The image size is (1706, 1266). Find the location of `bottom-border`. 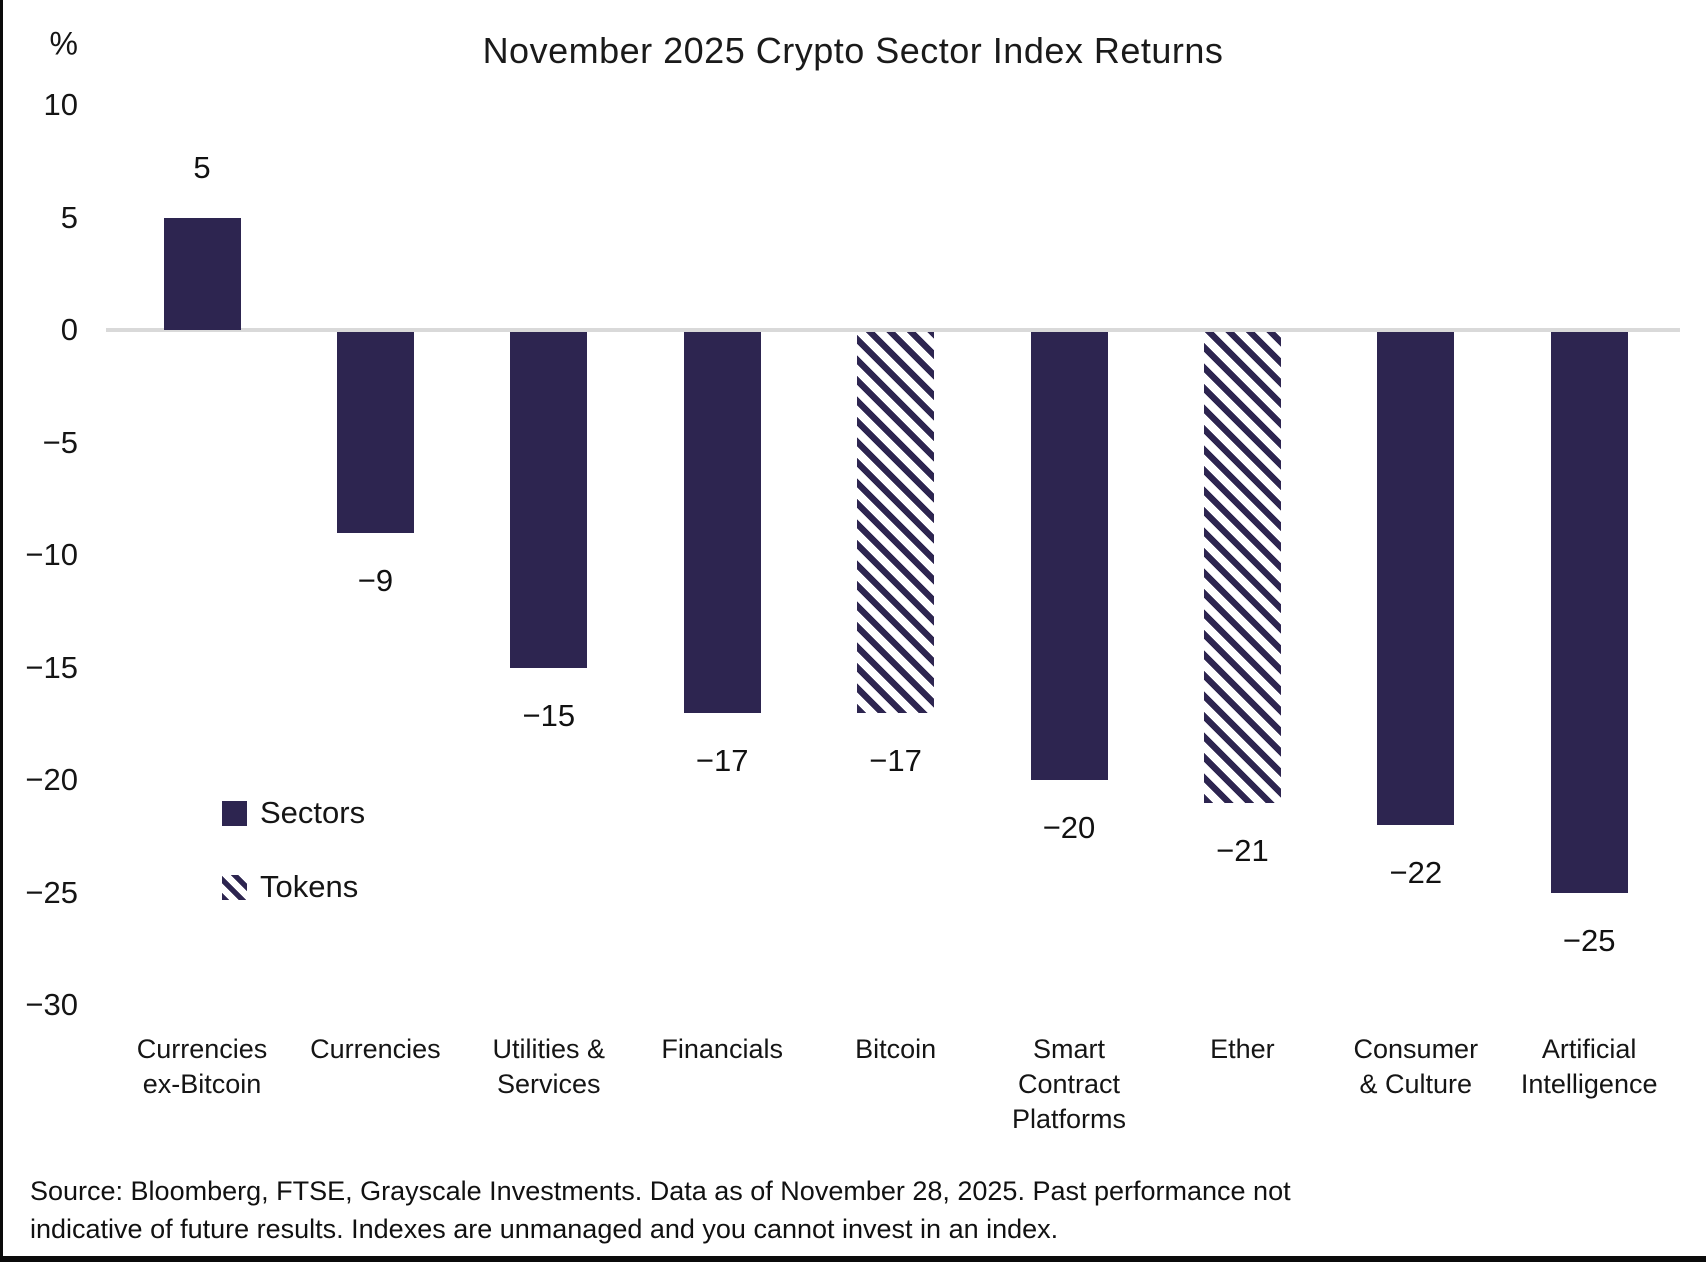

bottom-border is located at coordinates (853, 1259).